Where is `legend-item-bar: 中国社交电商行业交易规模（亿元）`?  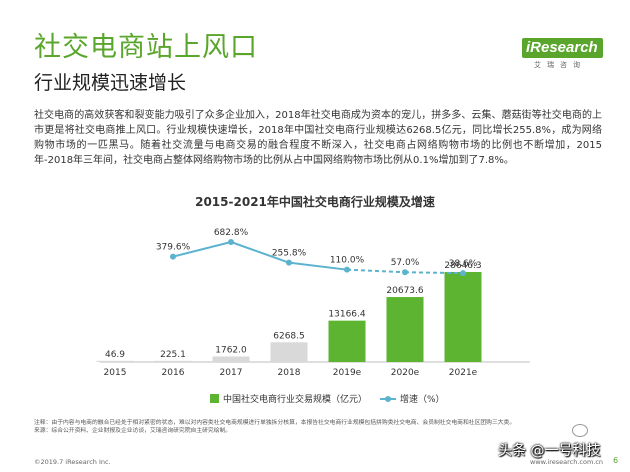
legend-item-bar: 中国社交电商行业交易规模（亿元） is located at coordinates (288, 398).